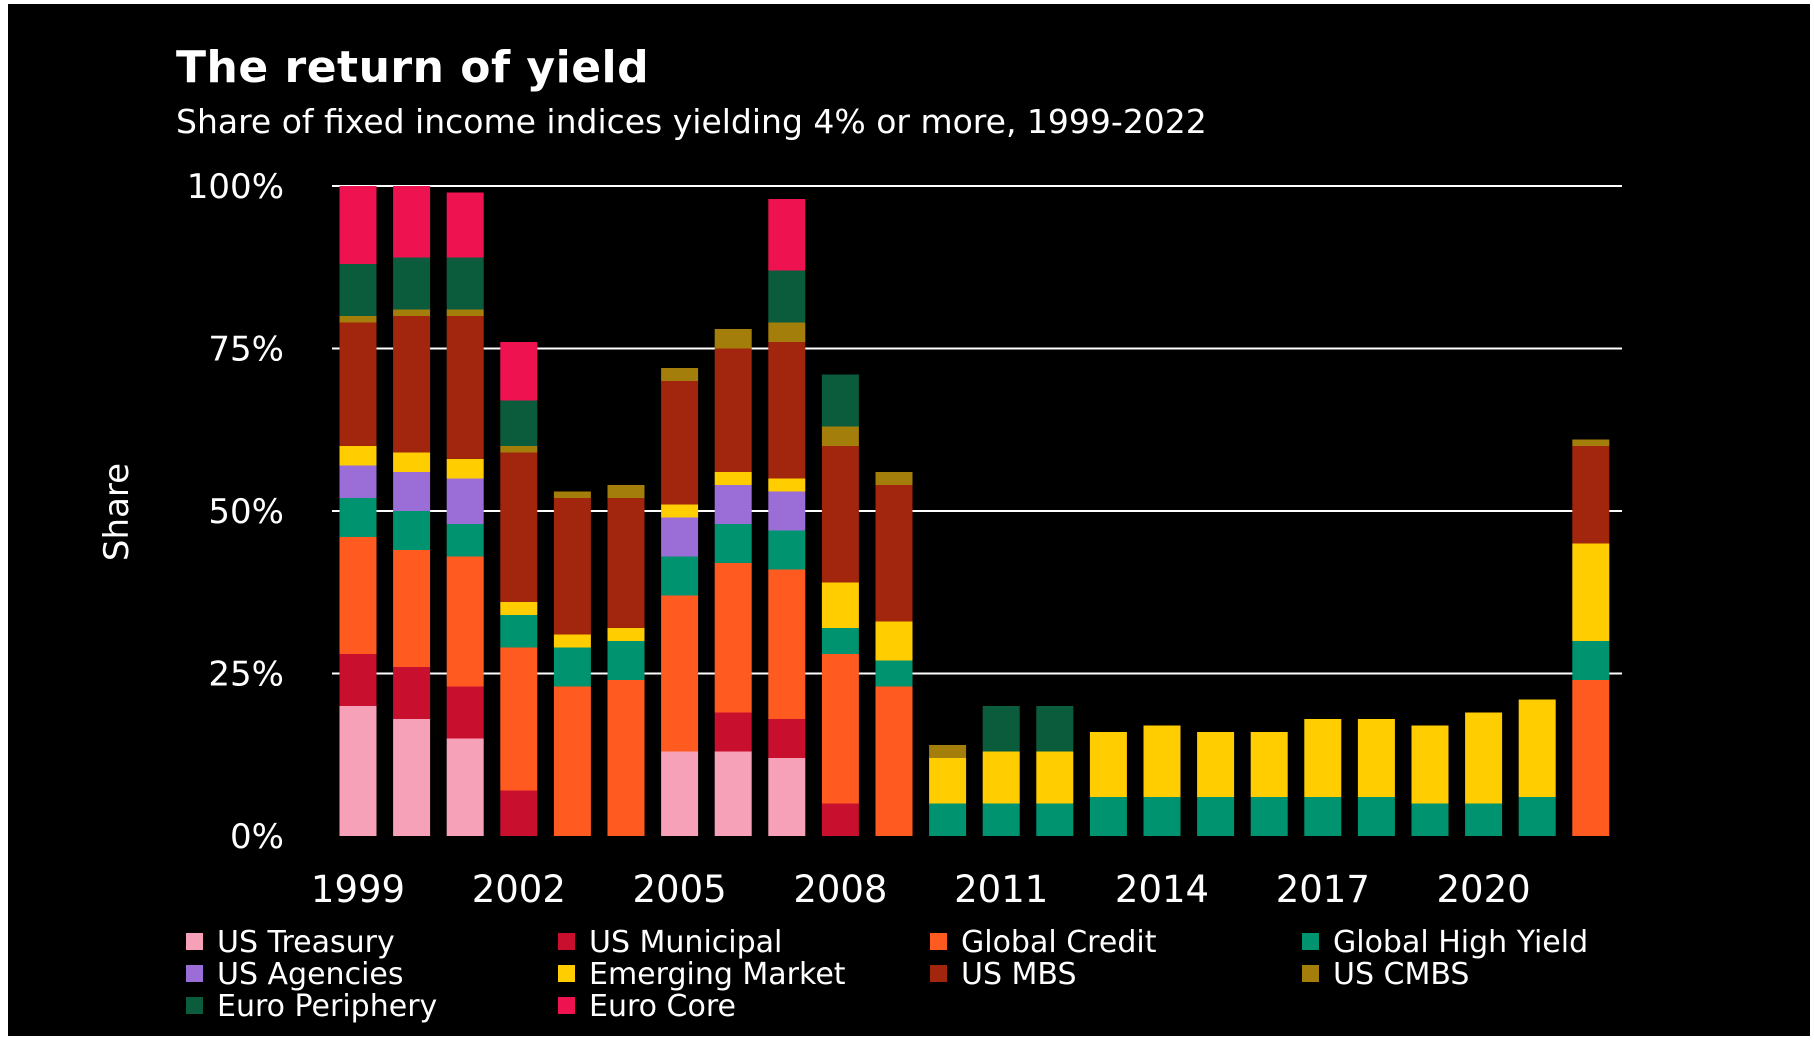 The width and height of the screenshot is (1814, 1040). I want to click on legend-label: Emerging Market, so click(717, 974).